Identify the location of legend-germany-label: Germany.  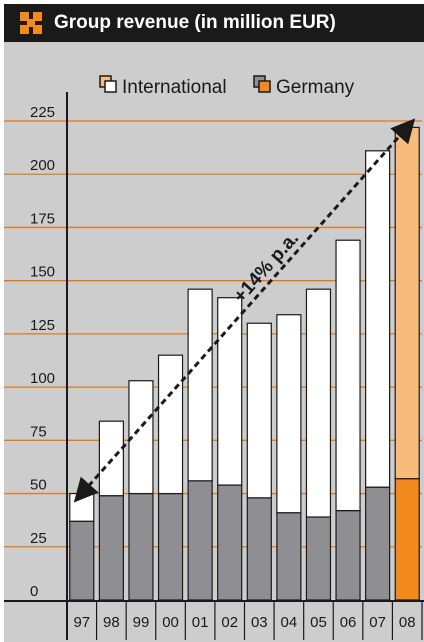
(315, 87).